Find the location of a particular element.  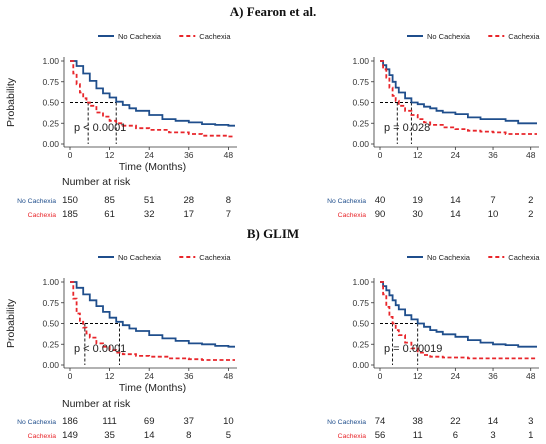

section-title: B) GLIM is located at coordinates (273, 233).